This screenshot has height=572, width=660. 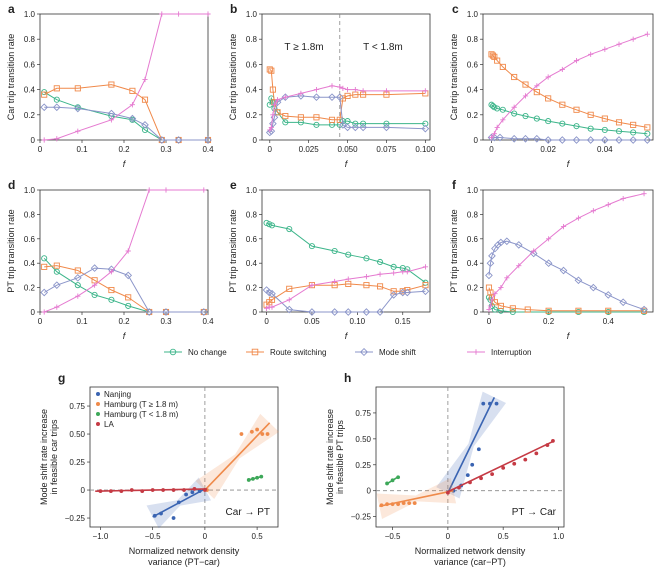 What do you see at coordinates (534, 512) in the screenshot?
I see `direction-annotation: PT → Car` at bounding box center [534, 512].